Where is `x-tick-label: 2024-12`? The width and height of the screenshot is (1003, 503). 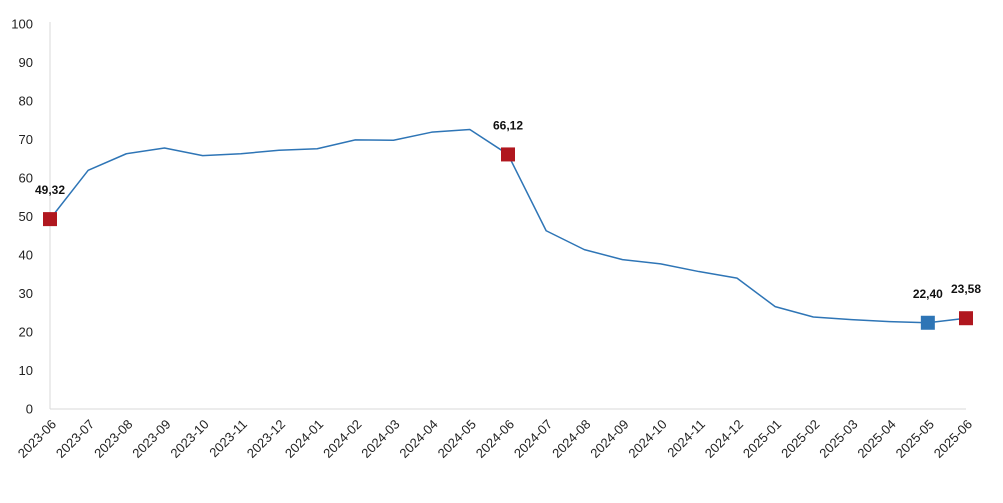
x-tick-label: 2024-12 is located at coordinates (724, 439).